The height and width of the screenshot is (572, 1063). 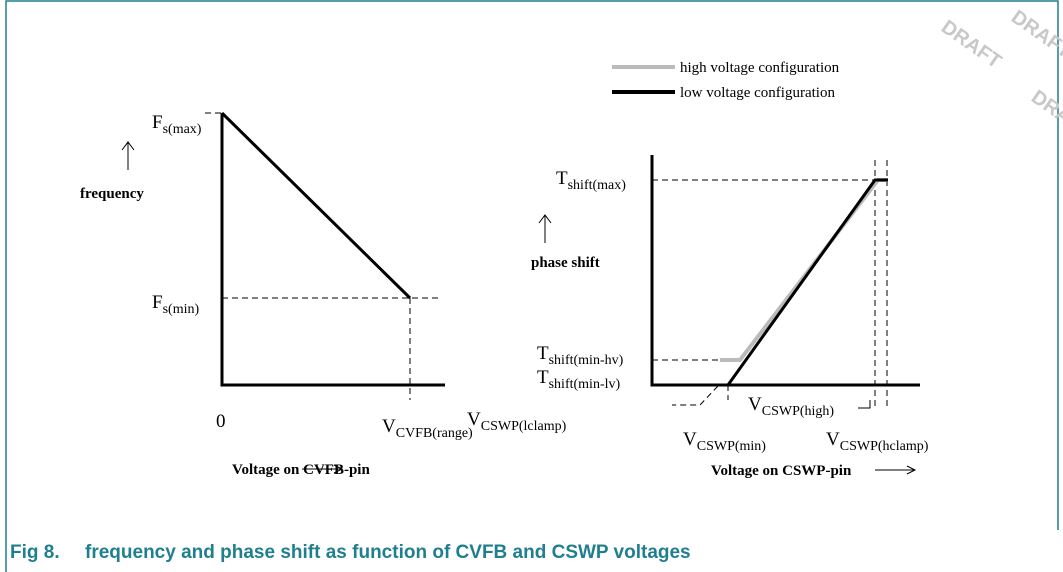 What do you see at coordinates (427, 428) in the screenshot?
I see `label: VCVFB(range)` at bounding box center [427, 428].